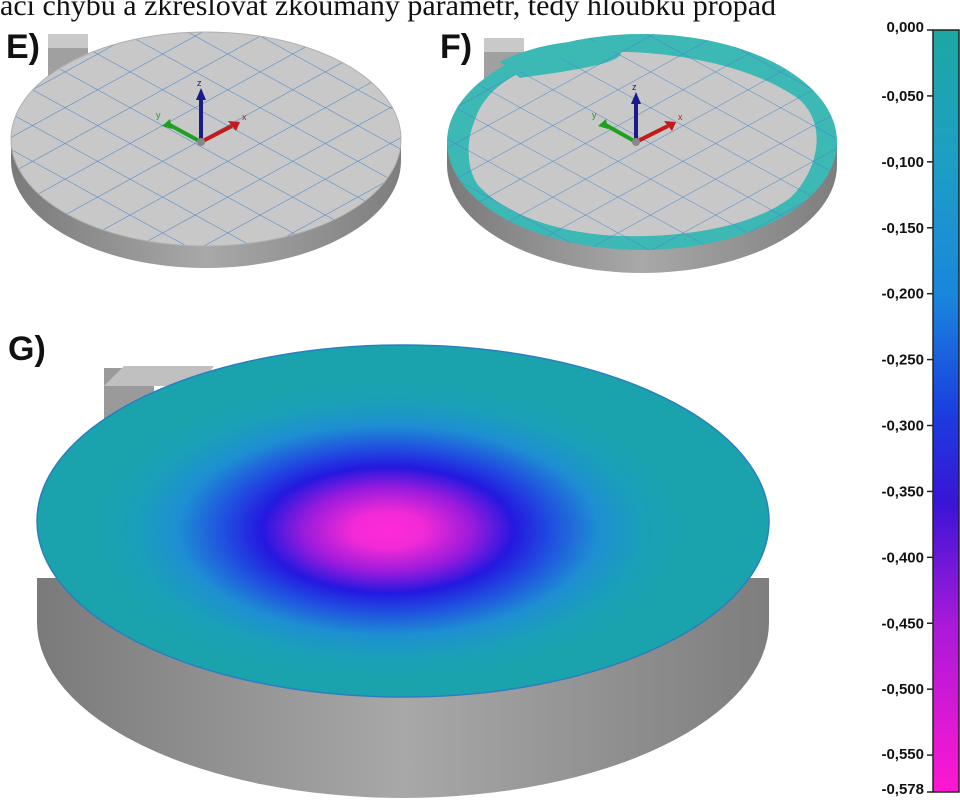 The width and height of the screenshot is (960, 802). Describe the element at coordinates (902, 162) in the screenshot. I see `colorbar-tick-label: -0,100` at that location.